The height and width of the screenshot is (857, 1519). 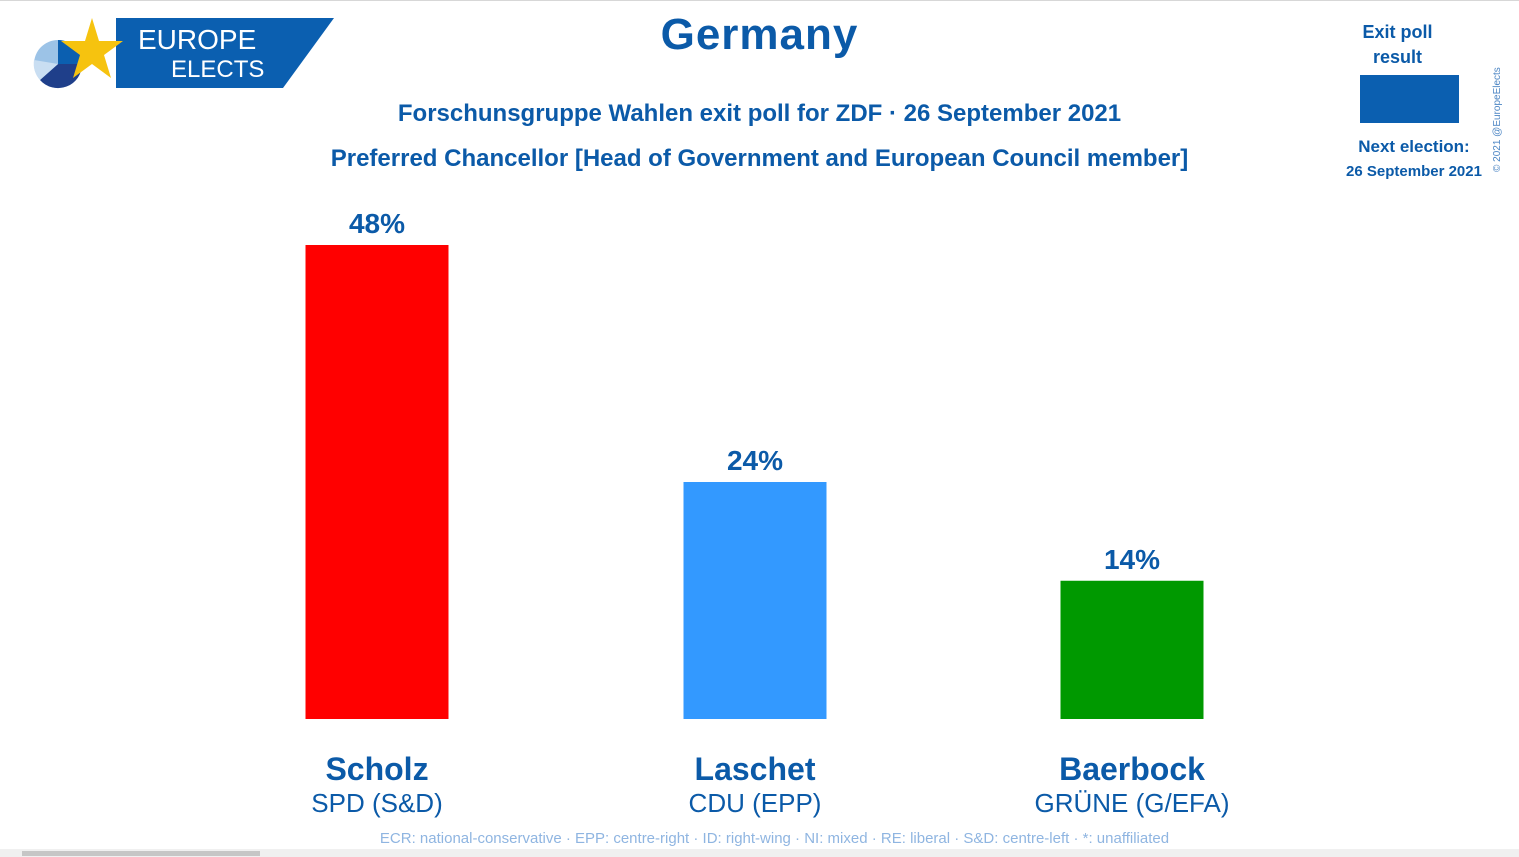 I want to click on next-election: Next election: 26 September 2021, so click(x=1414, y=159).